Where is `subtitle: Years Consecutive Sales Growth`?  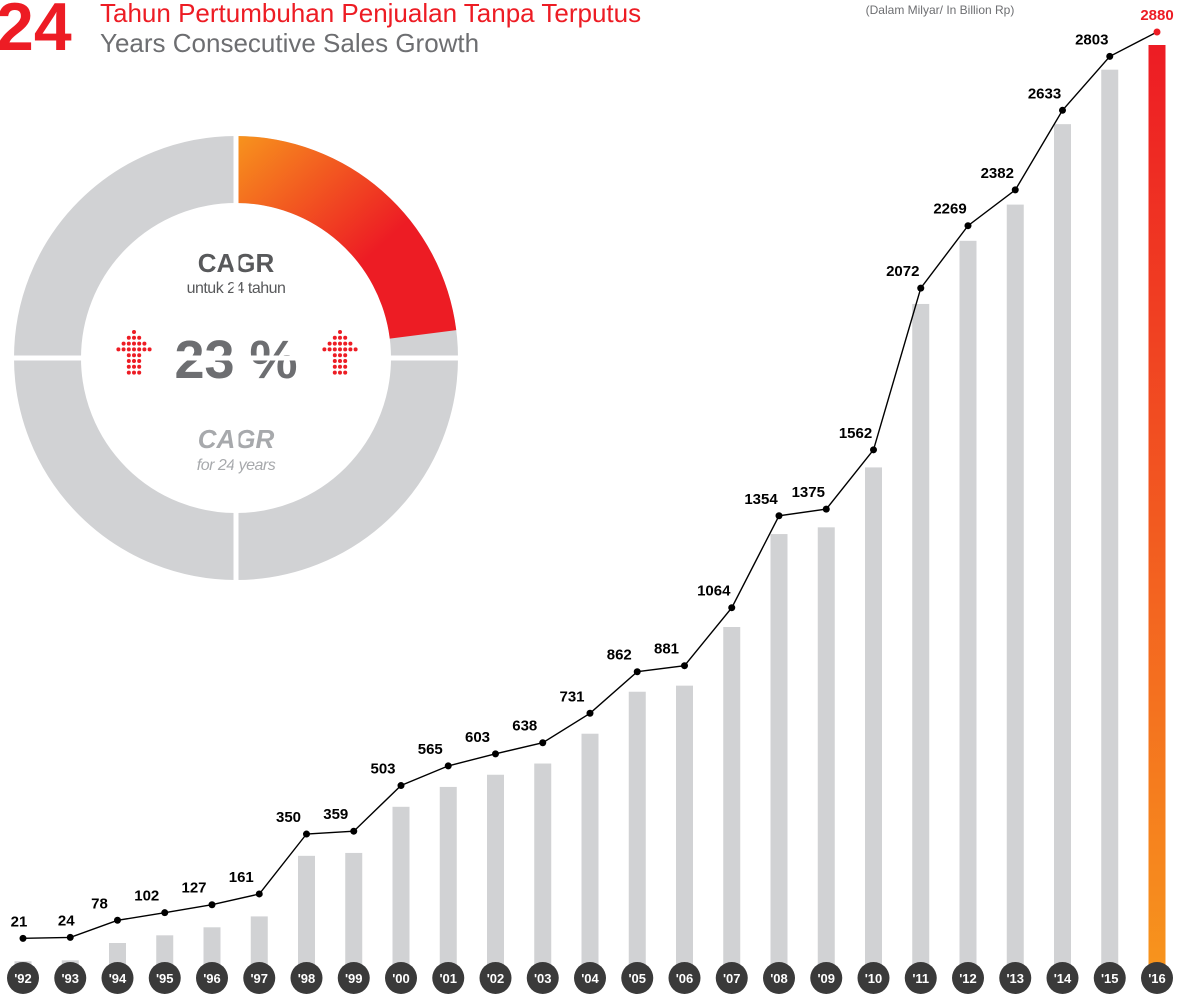
subtitle: Years Consecutive Sales Growth is located at coordinates (289, 43).